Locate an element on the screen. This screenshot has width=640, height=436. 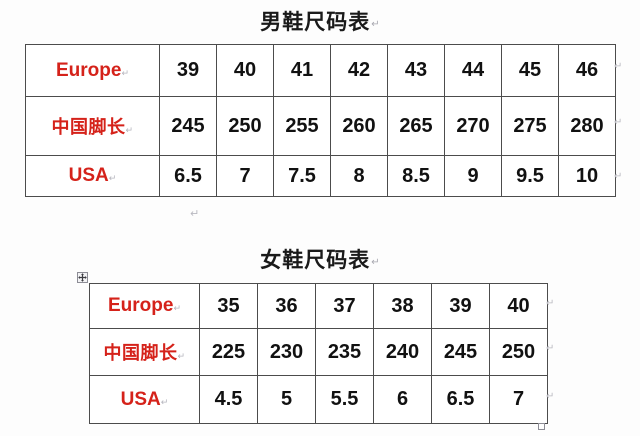
cell-us-6: 6 is located at coordinates (402, 399).